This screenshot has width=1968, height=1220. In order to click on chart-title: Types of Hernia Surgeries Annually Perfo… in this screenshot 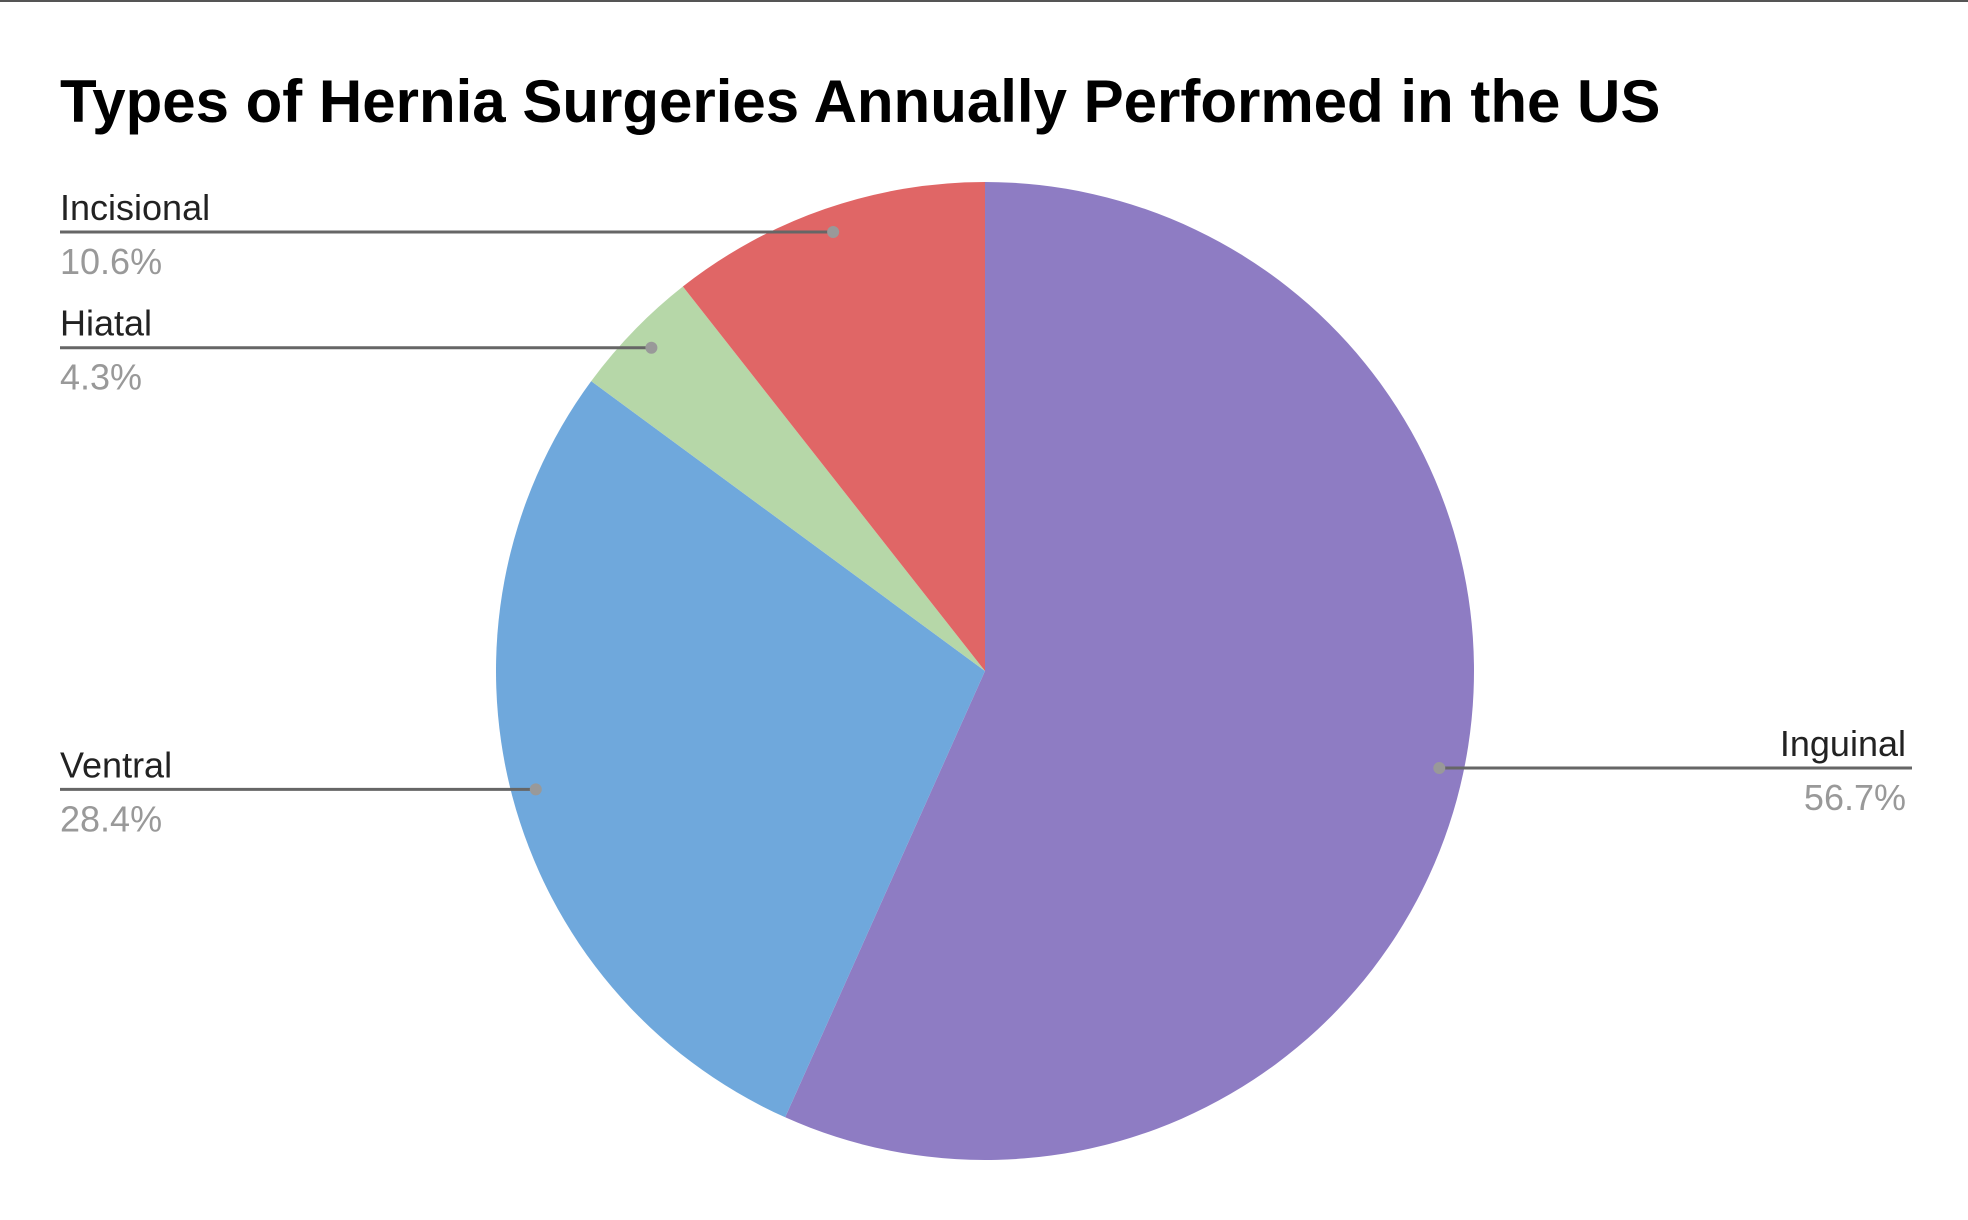, I will do `click(860, 101)`.